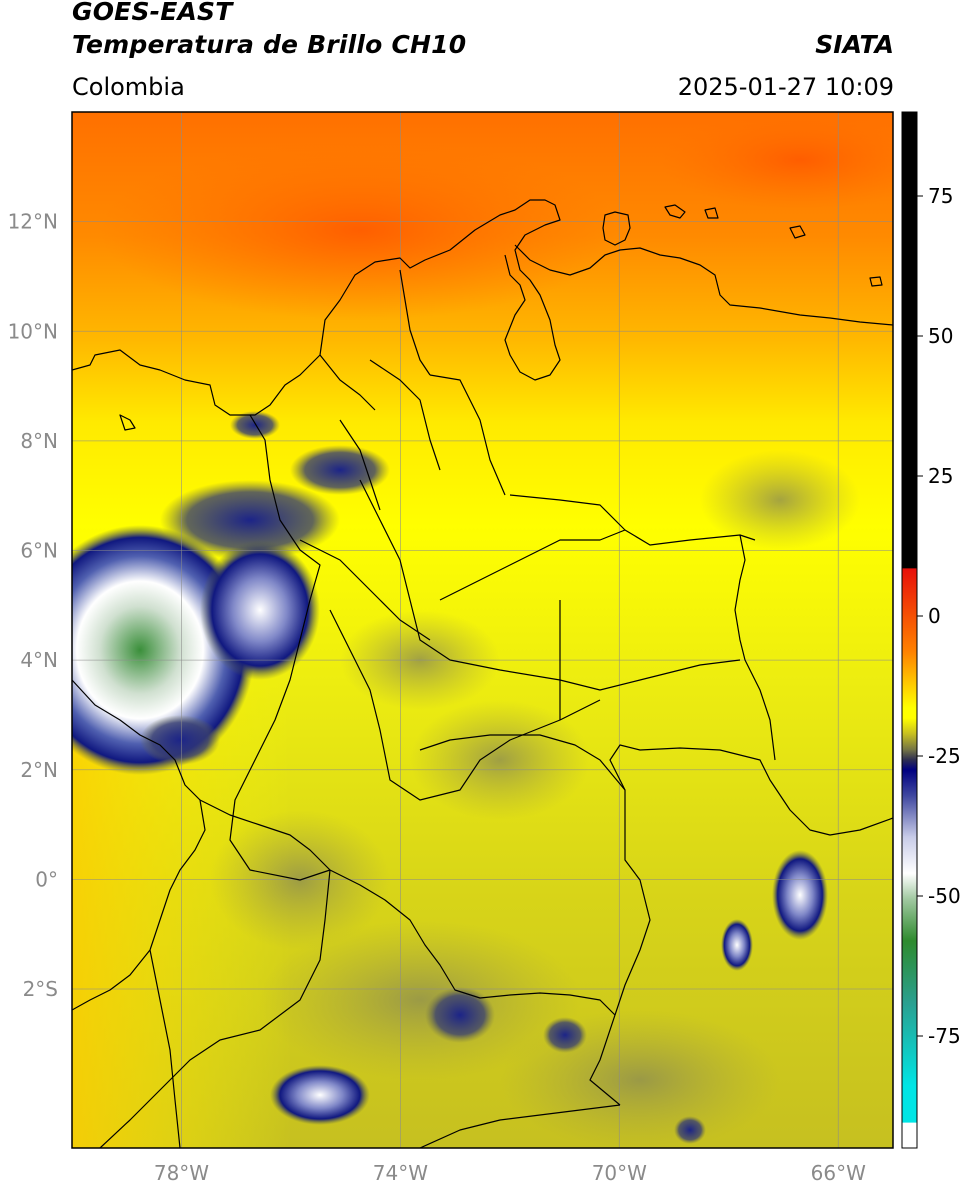 The width and height of the screenshot is (966, 1190). Describe the element at coordinates (46, 879) in the screenshot. I see `lat-tick-label: 0°` at that location.